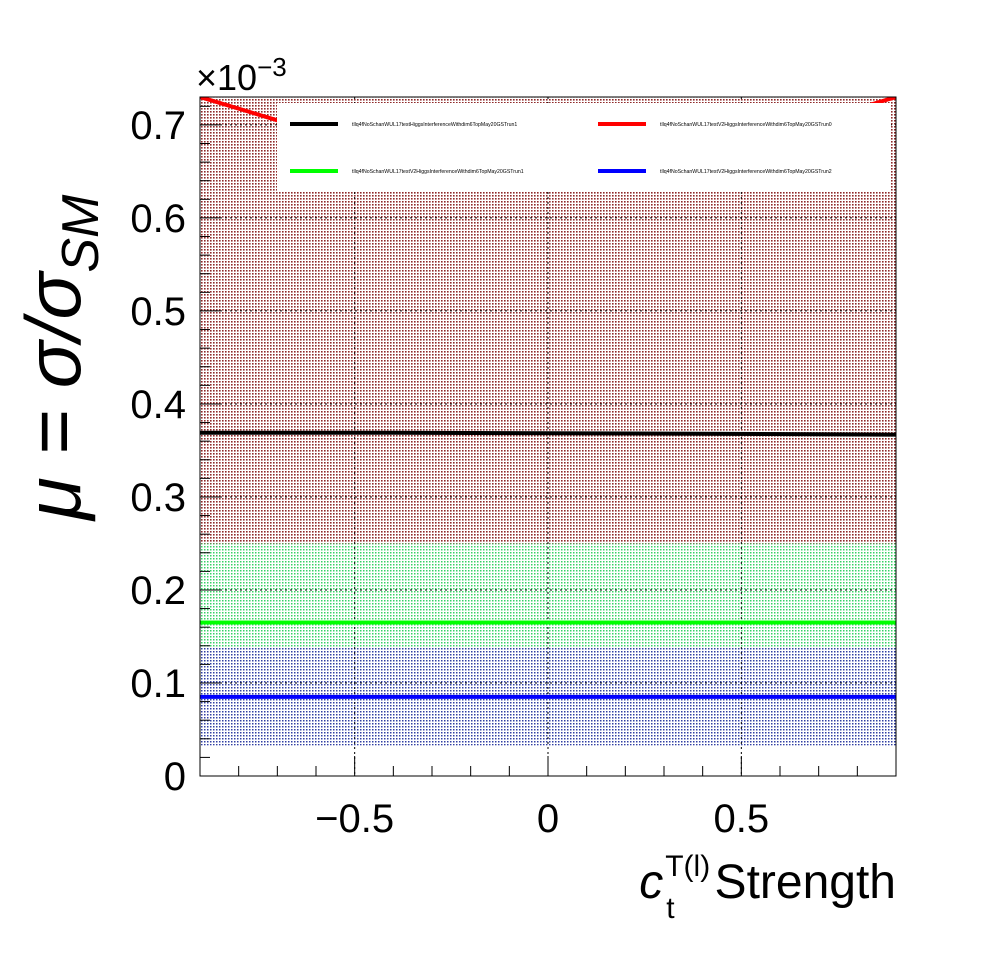 This screenshot has height=972, width=996. I want to click on y-tick-label: 0.5, so click(158, 312).